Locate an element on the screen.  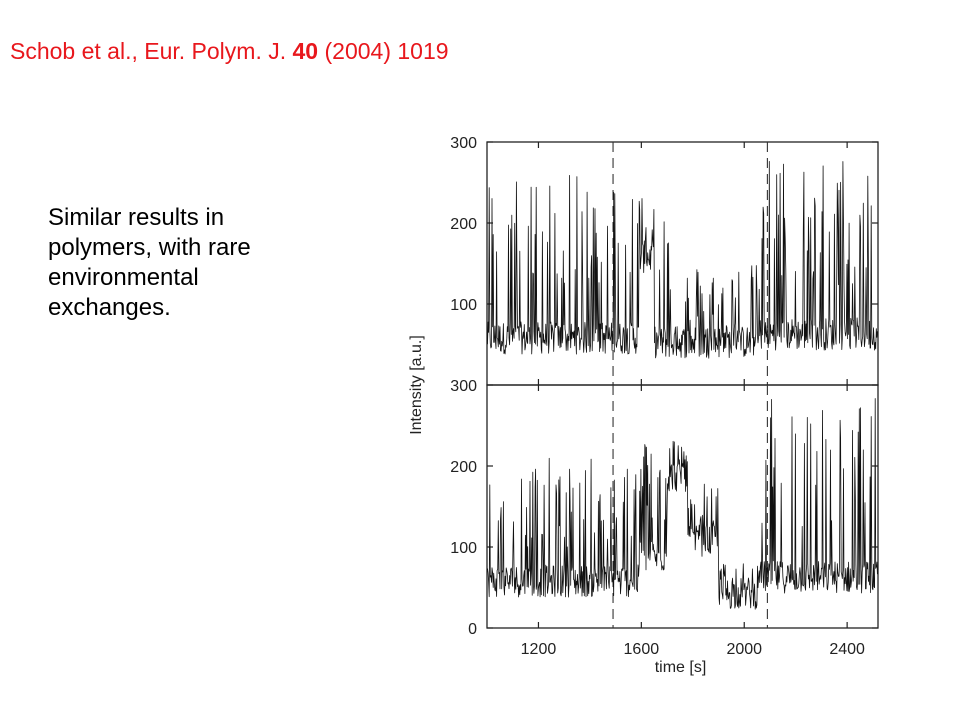
citation-suffix: (2004) 1019 is located at coordinates (383, 51).